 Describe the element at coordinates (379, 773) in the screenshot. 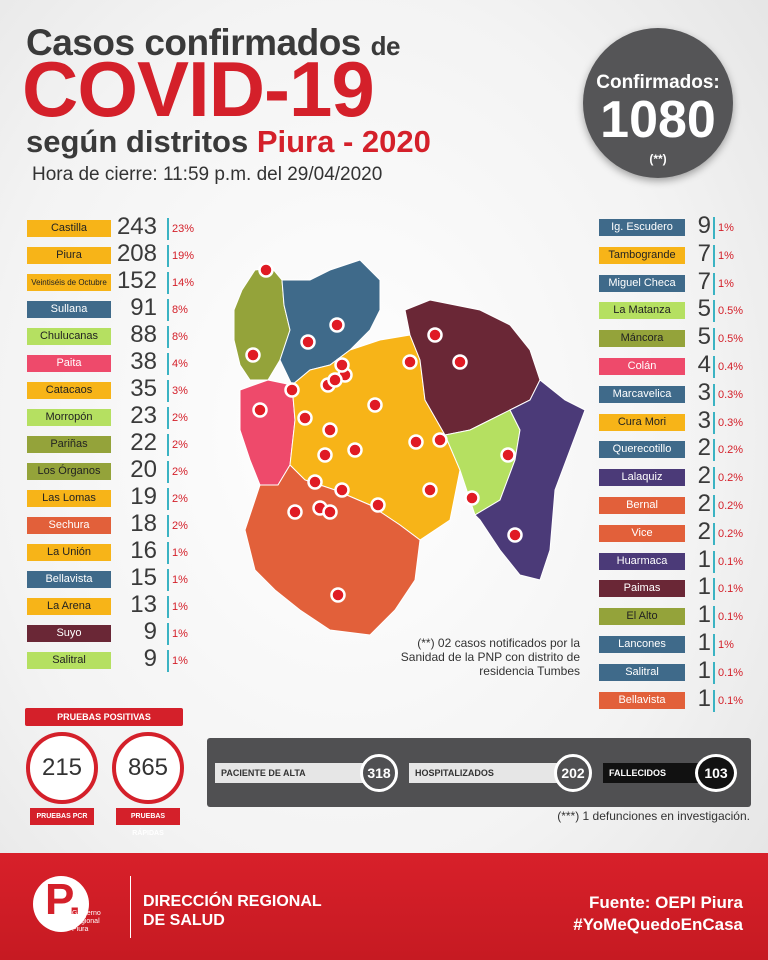

I see `alta-value: 318` at that location.